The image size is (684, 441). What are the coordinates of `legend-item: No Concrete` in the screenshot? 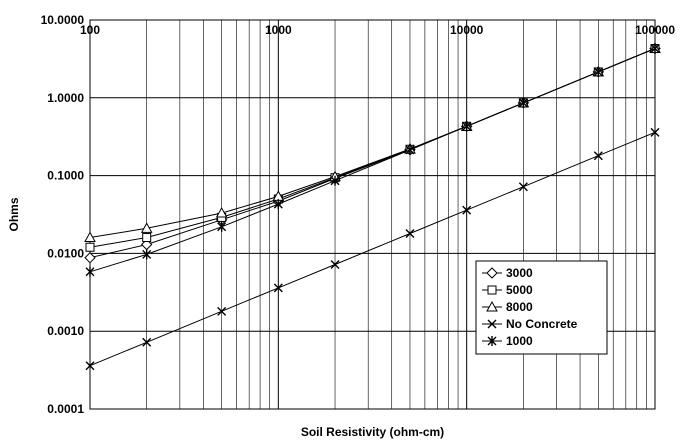 It's located at (530, 324).